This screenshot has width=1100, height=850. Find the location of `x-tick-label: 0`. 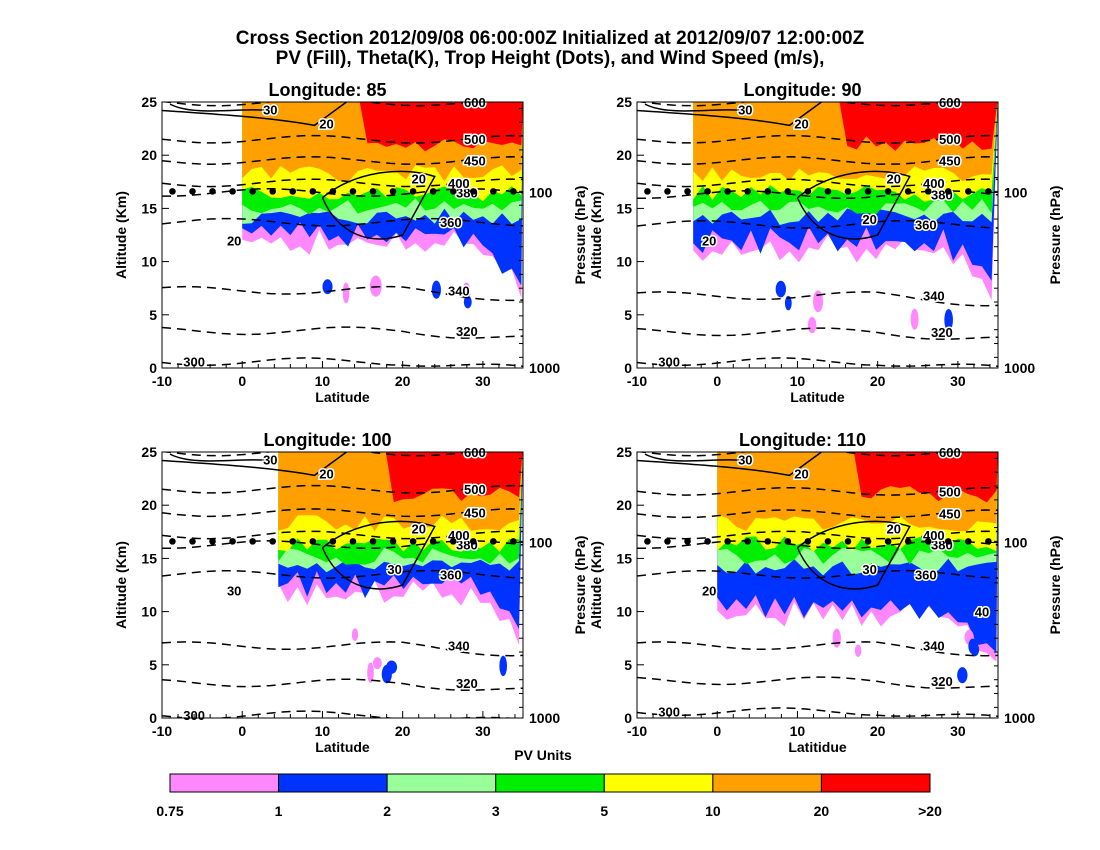

x-tick-label: 0 is located at coordinates (242, 731).